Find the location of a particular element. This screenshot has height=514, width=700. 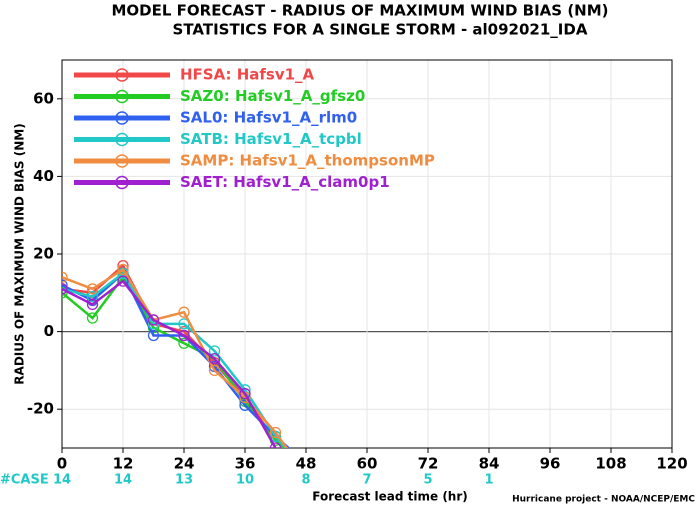

legend-label: SATB: Hafsv1_A_tcpbl is located at coordinates (271, 139).